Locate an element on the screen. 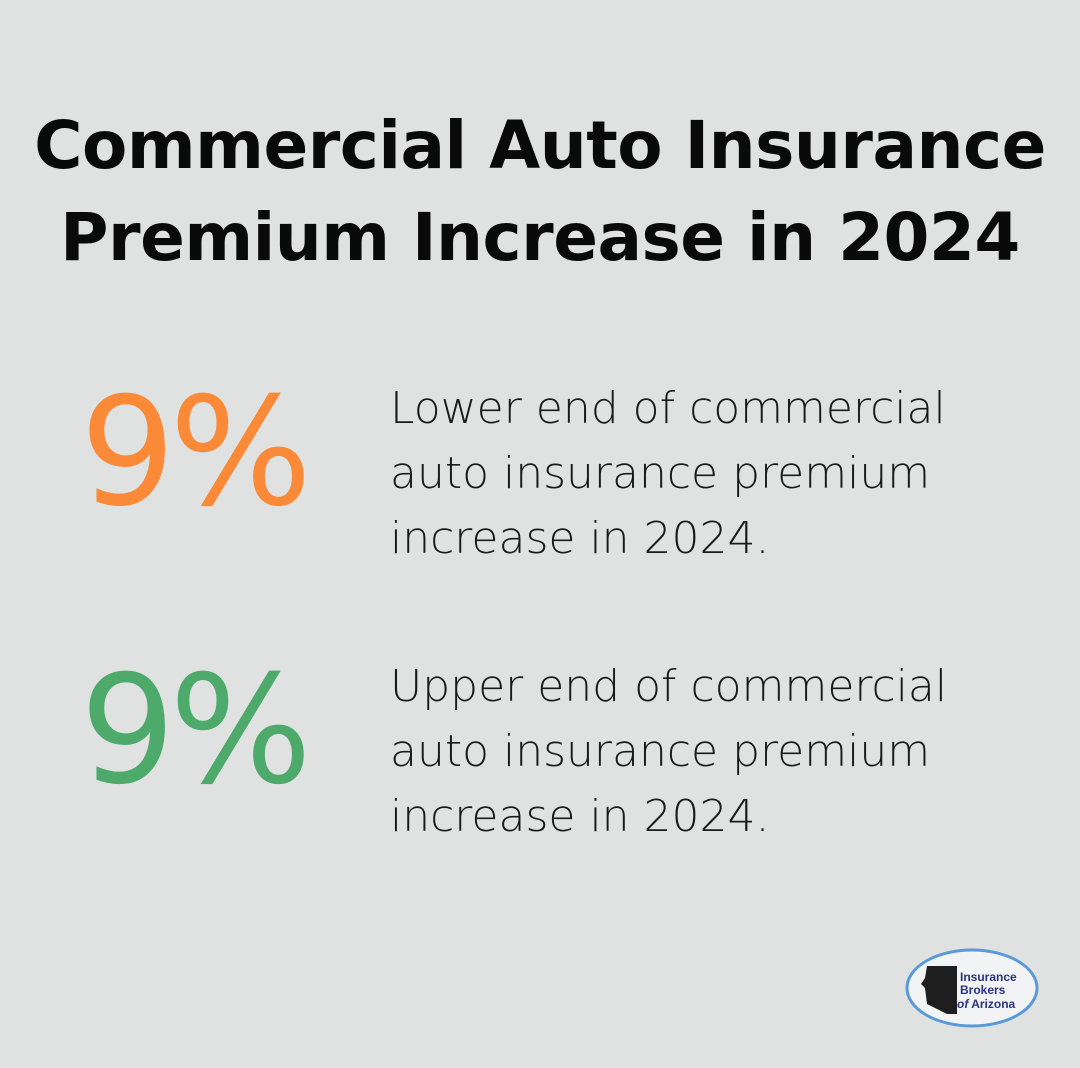 The image size is (1080, 1068). stat-value-lower: 9% is located at coordinates (196, 453).